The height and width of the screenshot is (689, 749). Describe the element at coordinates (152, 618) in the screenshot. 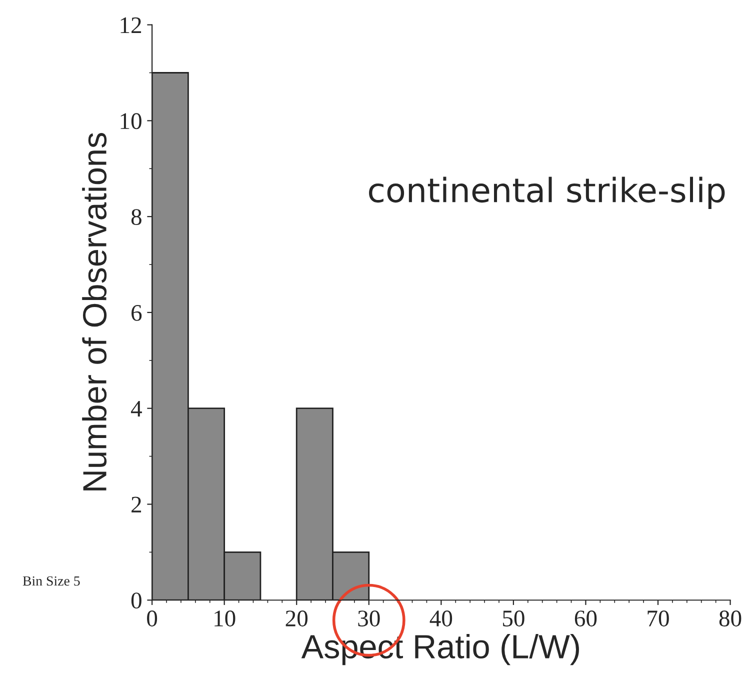

I see `x-tick-label: 0` at that location.